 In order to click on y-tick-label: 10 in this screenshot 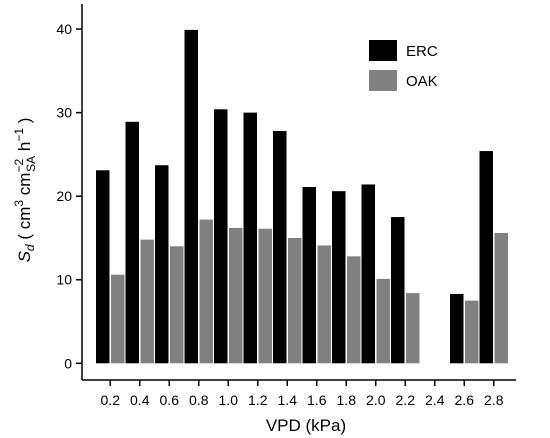, I will do `click(64, 280)`.